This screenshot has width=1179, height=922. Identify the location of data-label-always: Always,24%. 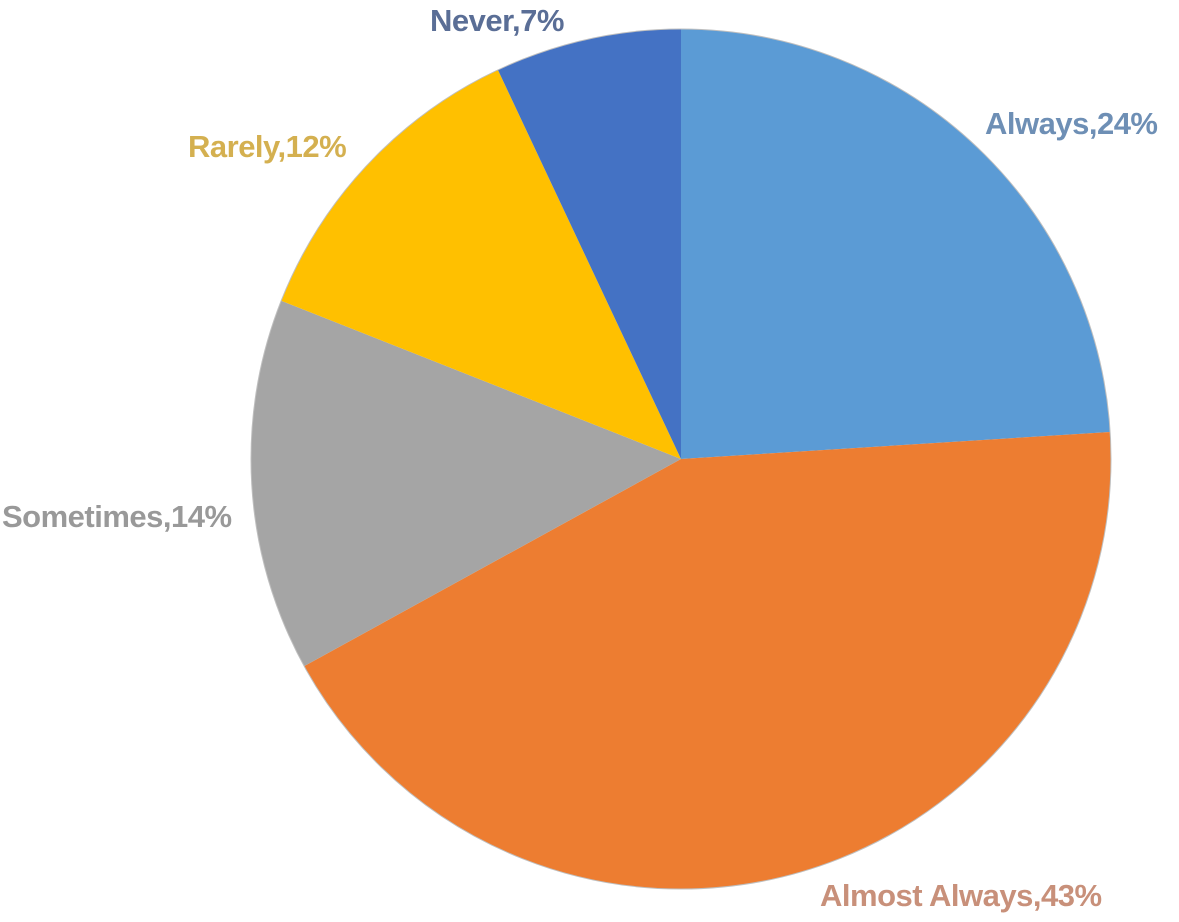
(1071, 123).